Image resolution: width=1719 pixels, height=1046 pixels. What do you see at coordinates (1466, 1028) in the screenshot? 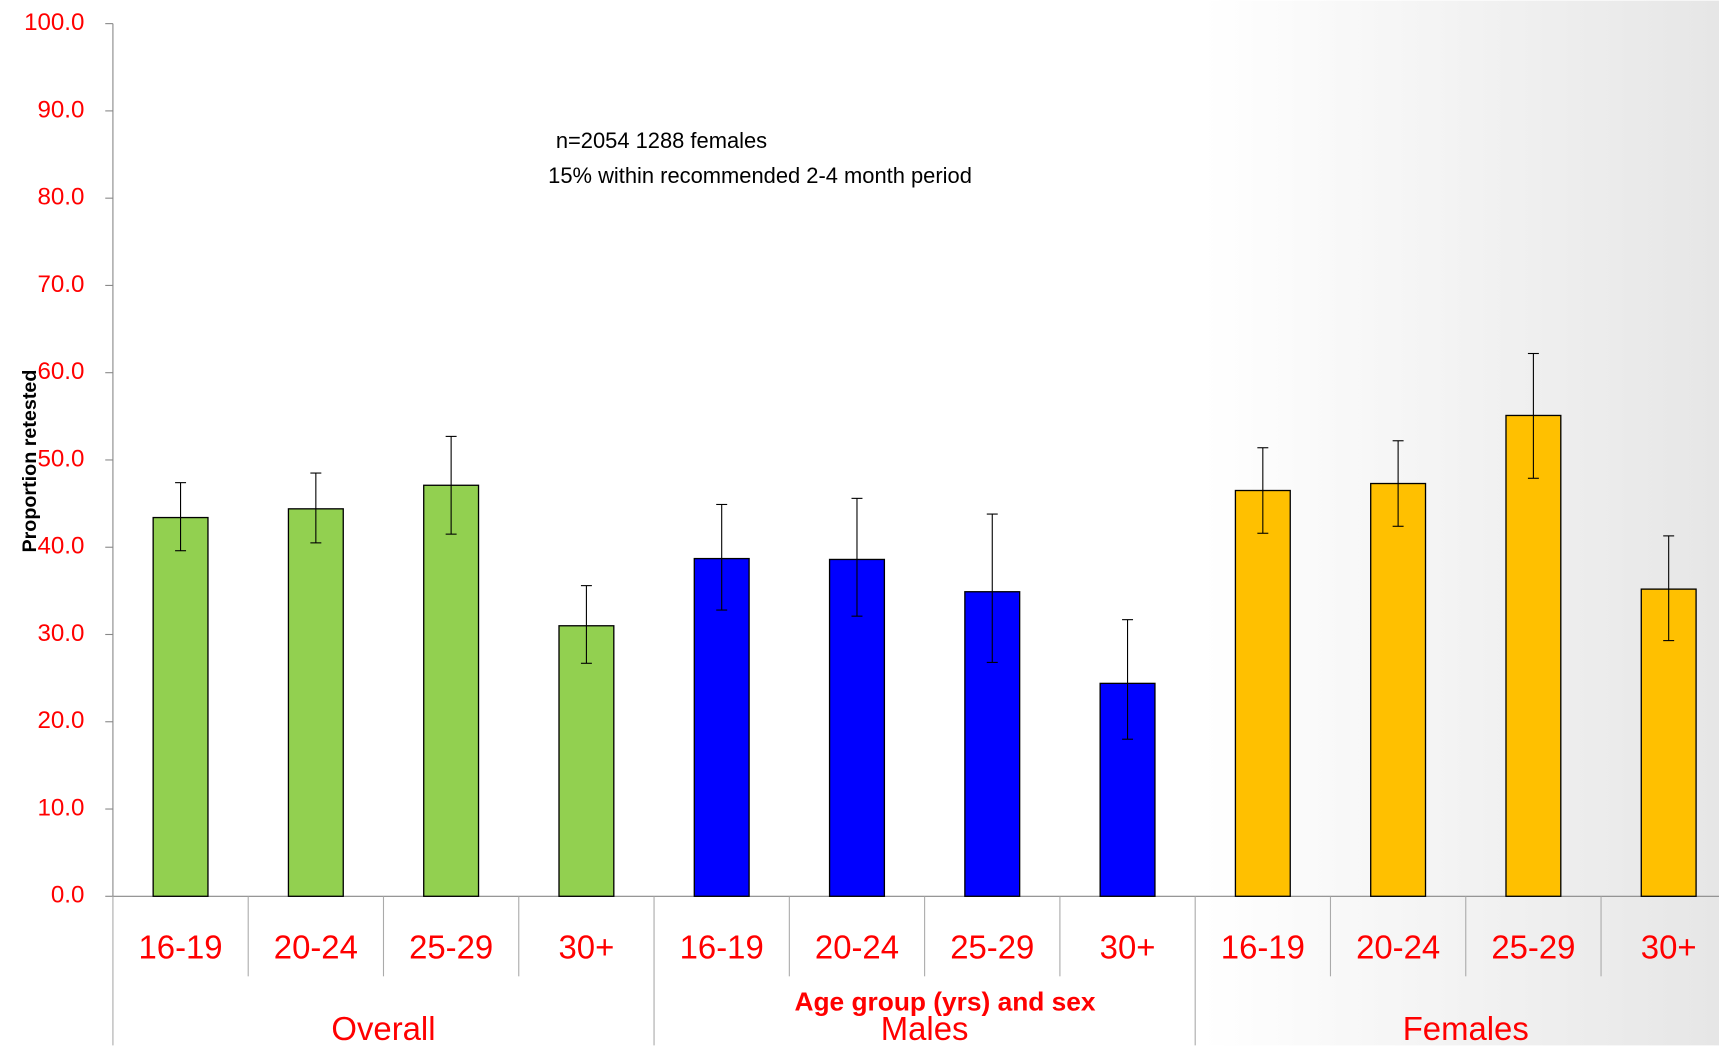
I see `group-label: Females` at bounding box center [1466, 1028].